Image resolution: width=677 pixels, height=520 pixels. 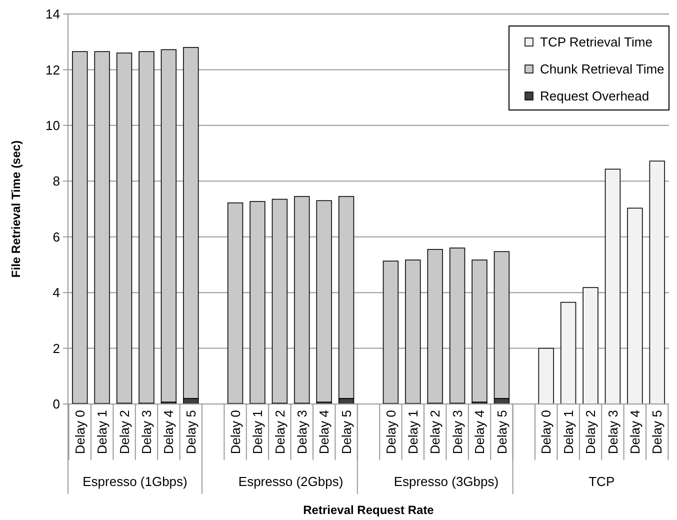 I want to click on y-tick-label: 8, so click(x=56, y=181).